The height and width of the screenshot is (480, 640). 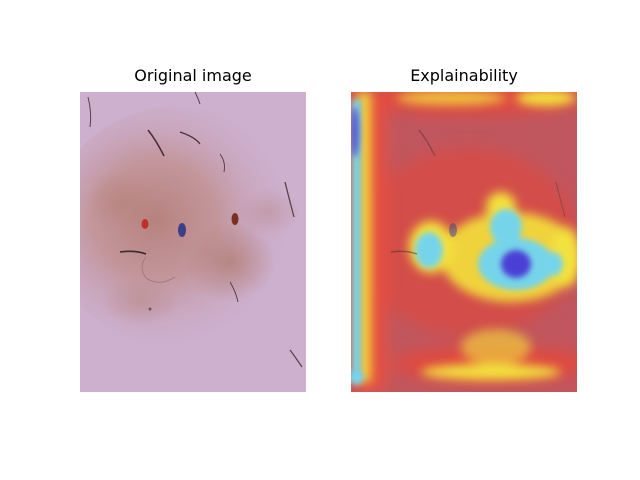 What do you see at coordinates (193, 75) in the screenshot?
I see `original-image-title: Original image` at bounding box center [193, 75].